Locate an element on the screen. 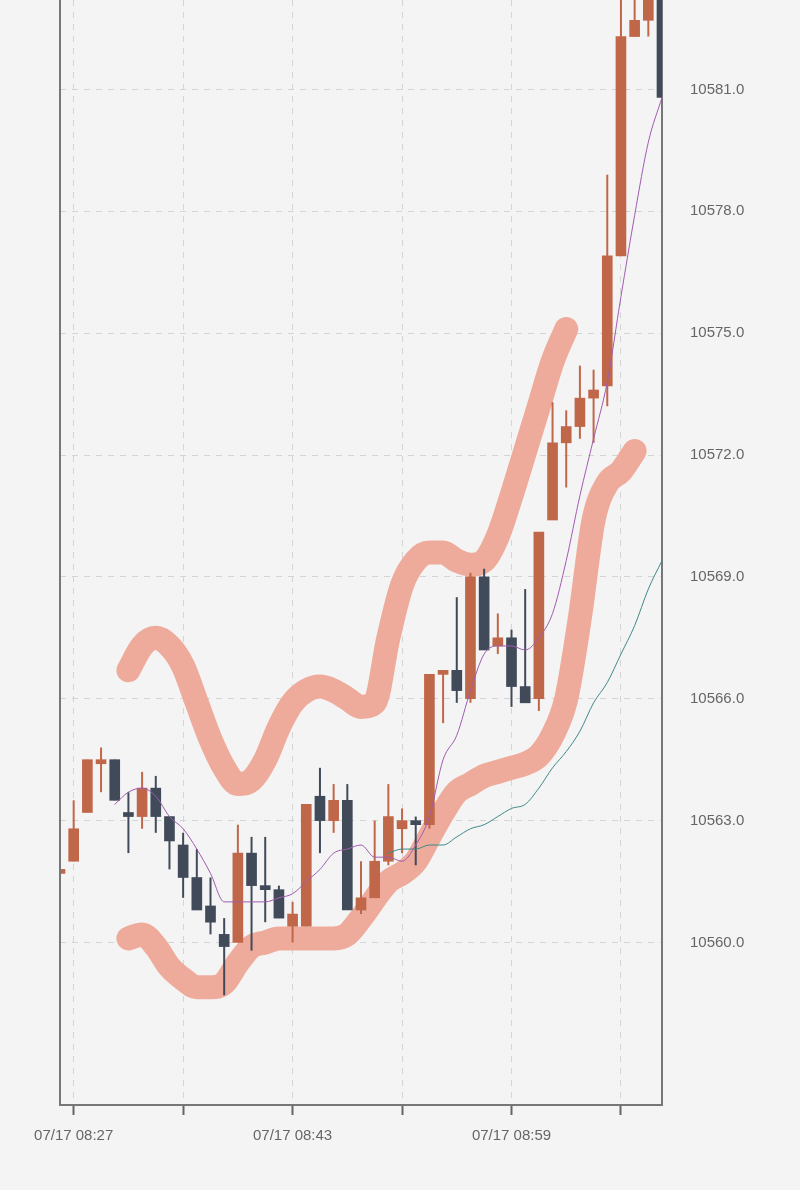 This screenshot has height=1190, width=800. y-tick-label: 10581.0 is located at coordinates (717, 88).